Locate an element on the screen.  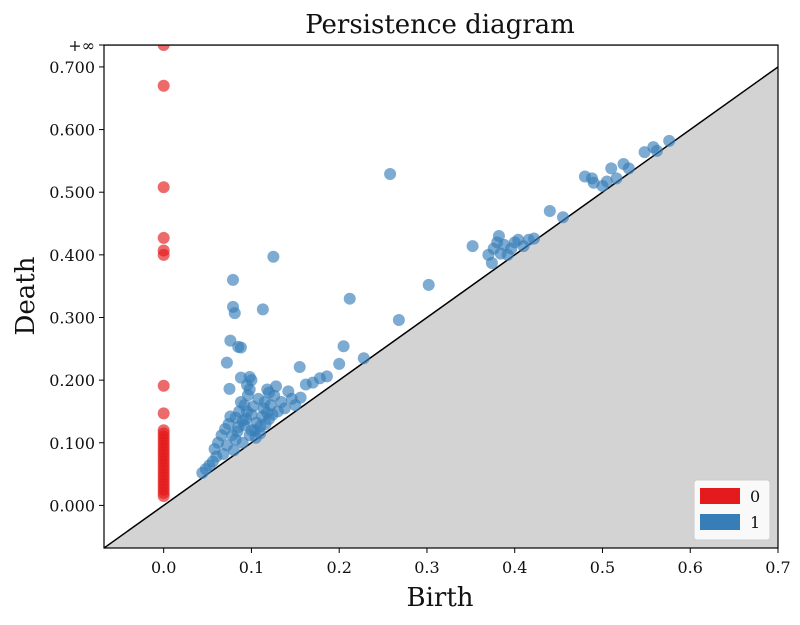
legend-label: 1 is located at coordinates (755, 522).